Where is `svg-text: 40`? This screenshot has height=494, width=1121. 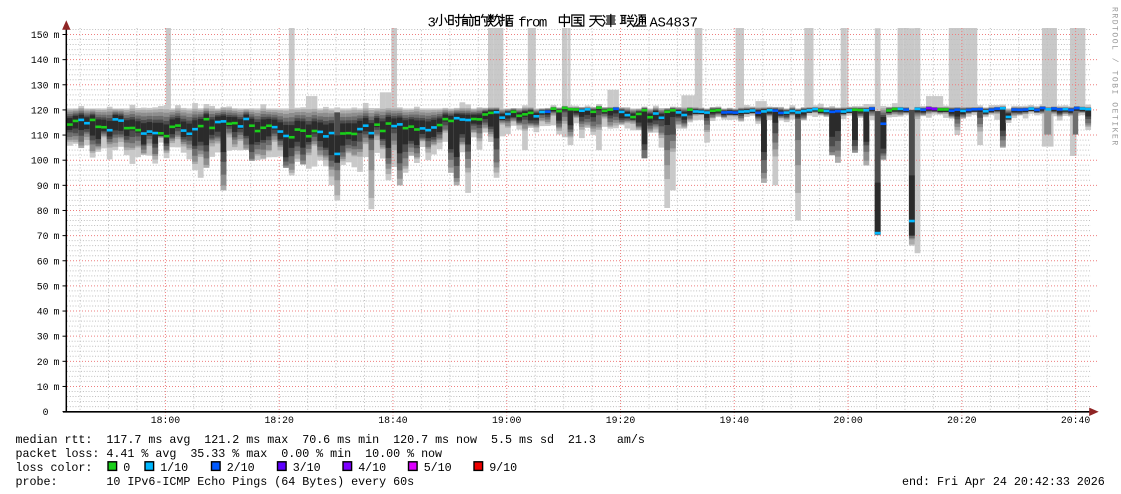
svg-text: 40 is located at coordinates (43, 312).